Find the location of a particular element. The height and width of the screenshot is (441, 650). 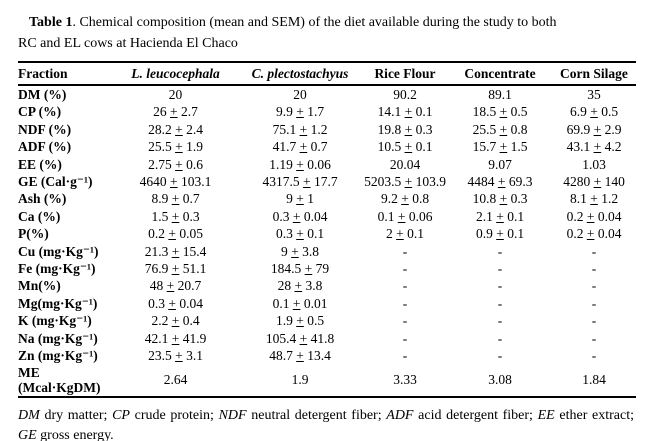

value-cell: 41.7 + 0.7 is located at coordinates (300, 147).